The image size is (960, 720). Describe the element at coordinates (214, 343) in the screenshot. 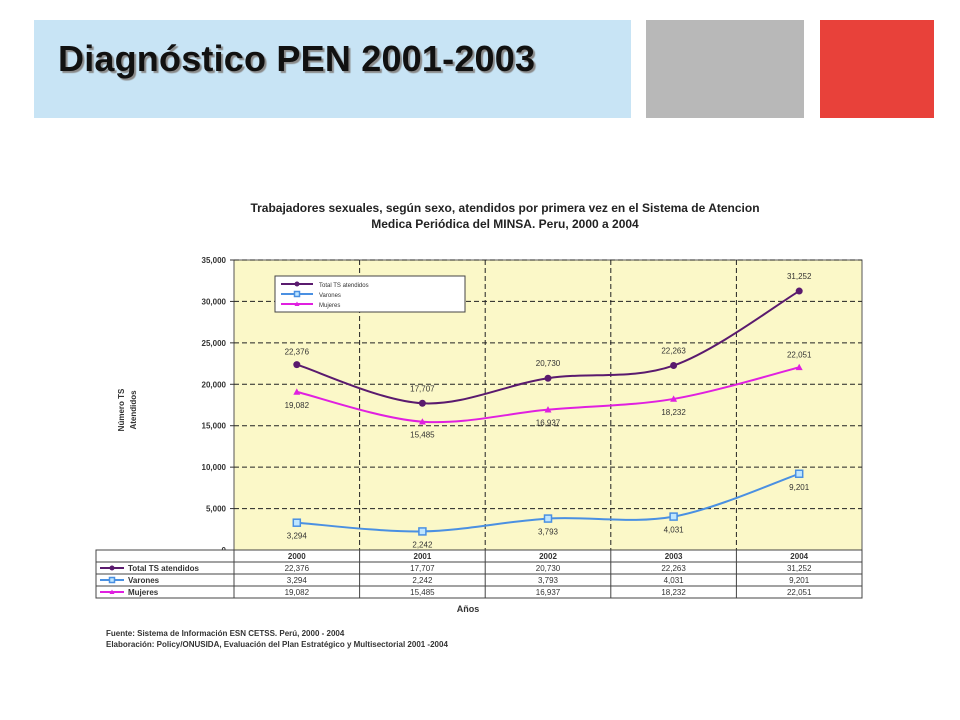

I see `y-tick-label: 25,000` at that location.